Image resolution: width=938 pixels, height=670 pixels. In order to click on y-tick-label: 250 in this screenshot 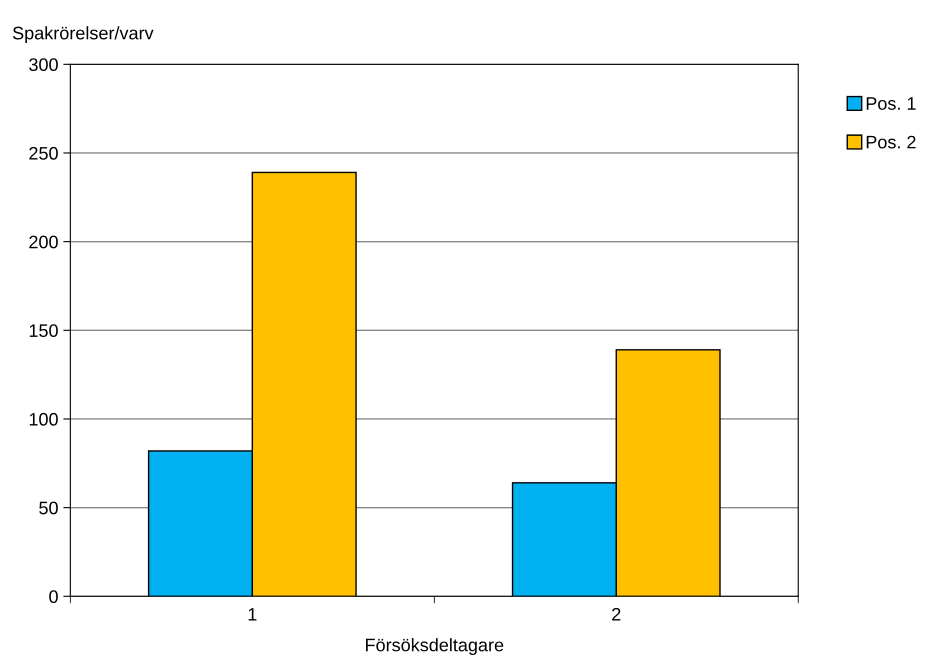, I will do `click(43, 153)`.